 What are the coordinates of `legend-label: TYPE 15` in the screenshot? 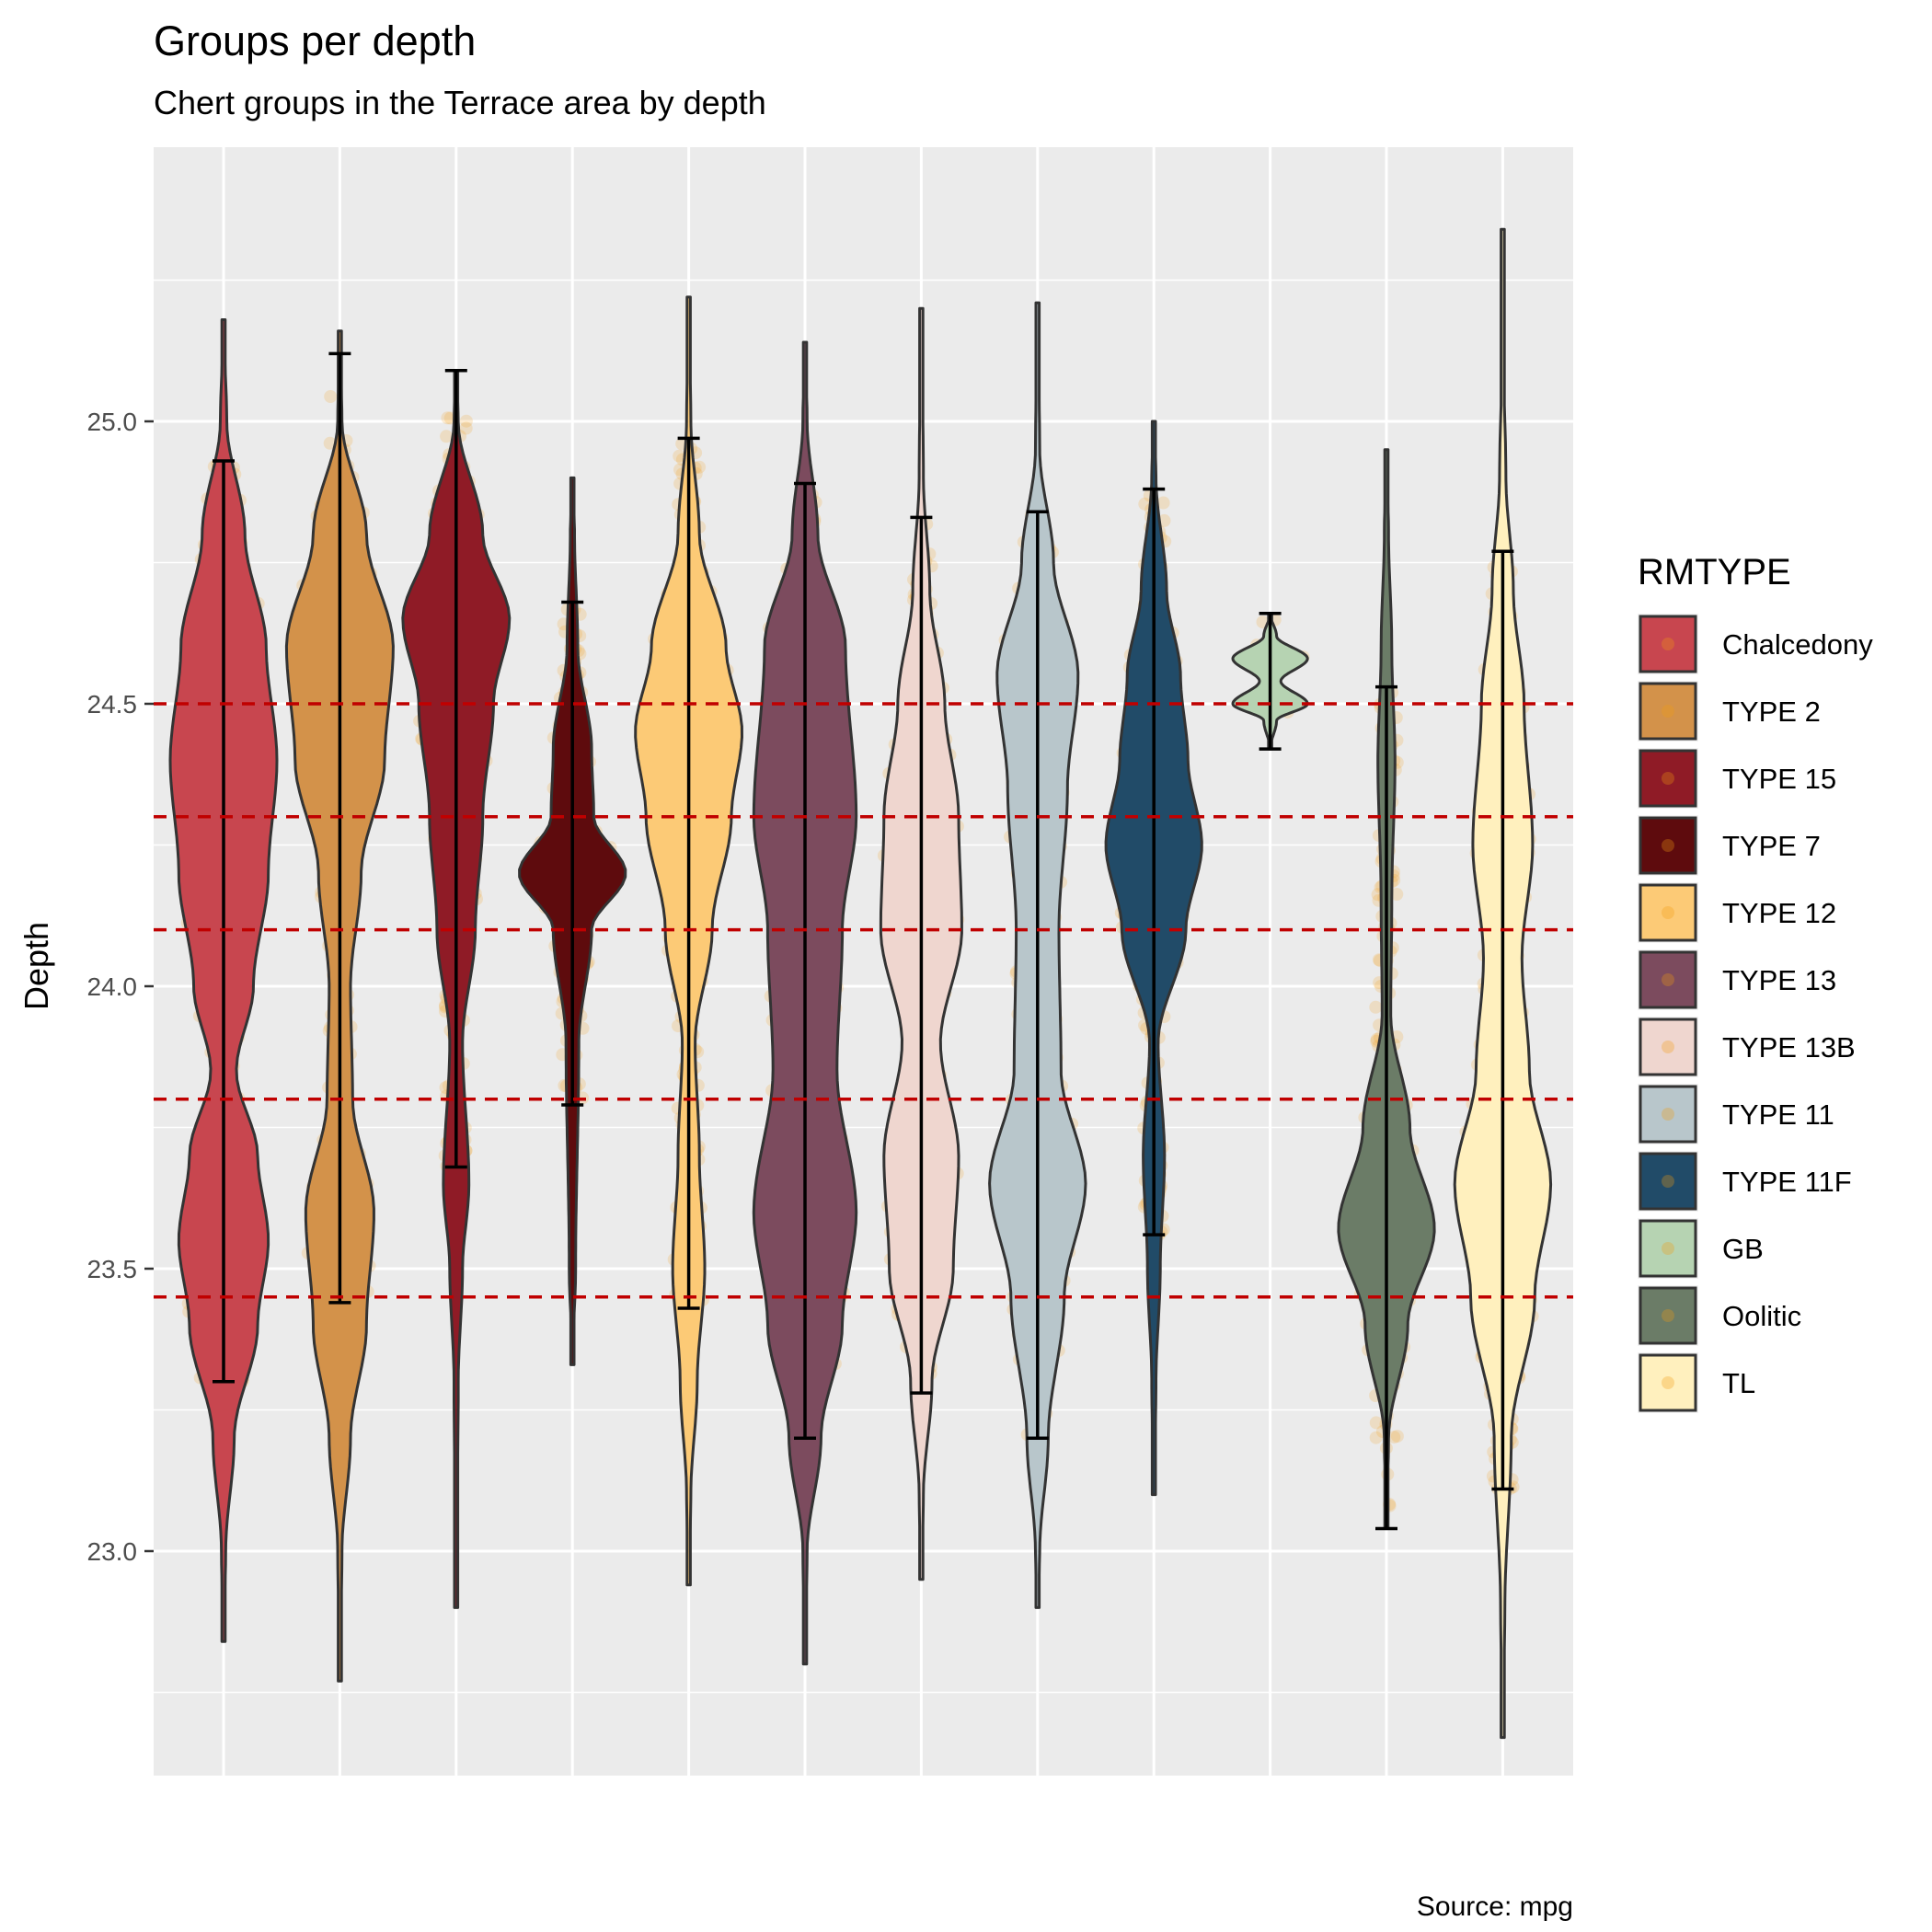 It's located at (1779, 779).